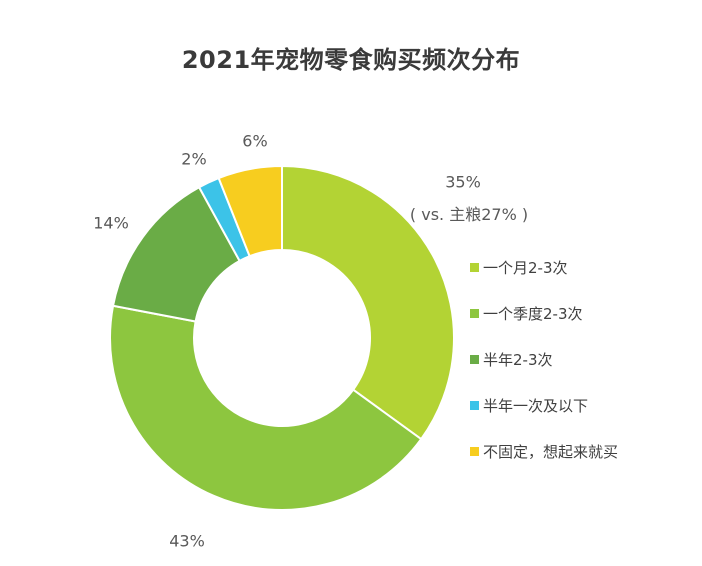 The image size is (702, 566). Describe the element at coordinates (525, 267) in the screenshot. I see `legend-label-monthly: 一个月2-3次` at that location.